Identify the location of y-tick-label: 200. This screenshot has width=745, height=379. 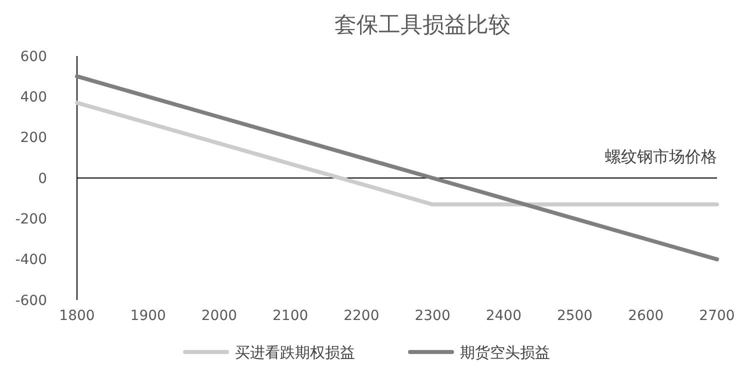
(33, 138).